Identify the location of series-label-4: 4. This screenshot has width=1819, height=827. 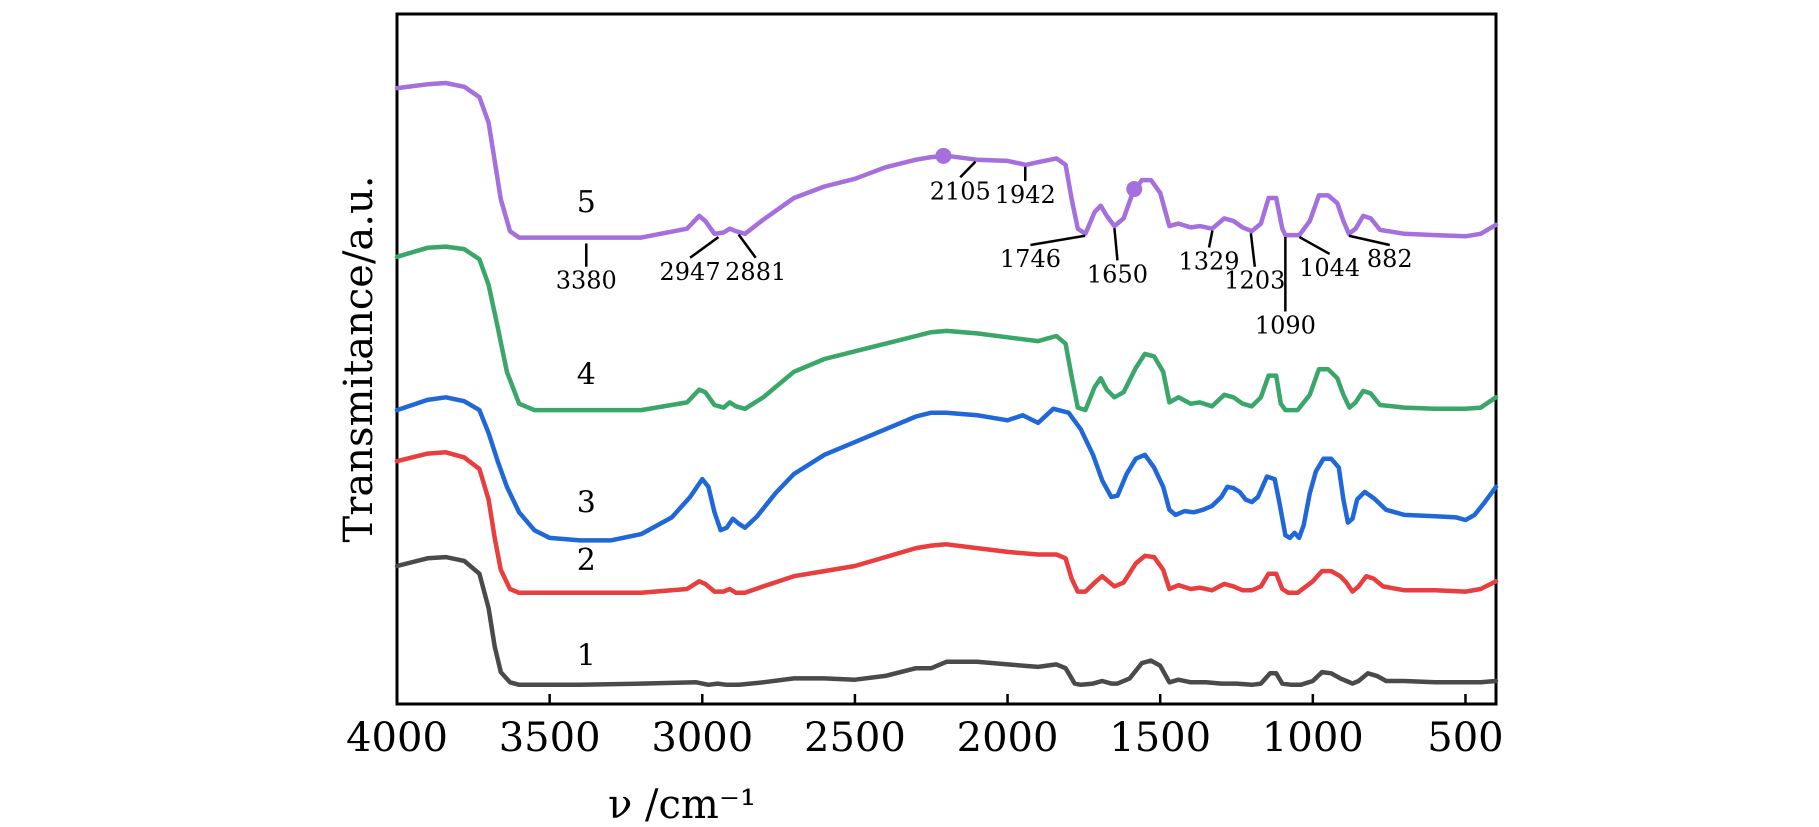
(586, 375).